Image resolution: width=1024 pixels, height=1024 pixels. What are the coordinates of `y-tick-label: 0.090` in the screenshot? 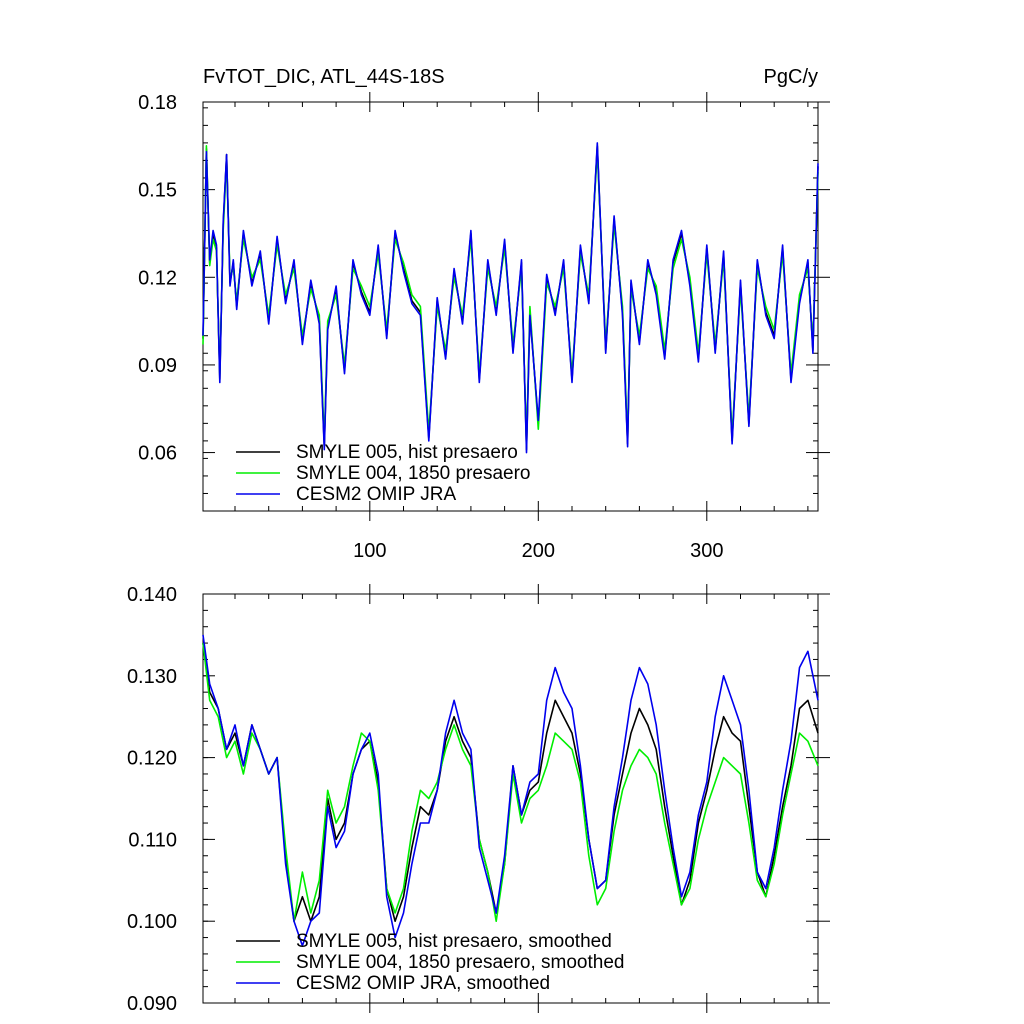 It's located at (152, 1004).